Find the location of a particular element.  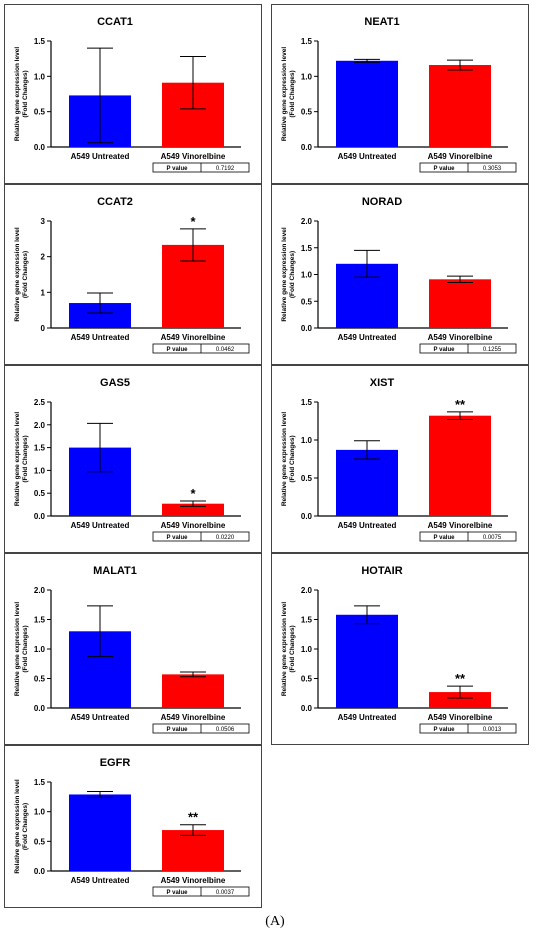

pvalue-value: 0.1255 is located at coordinates (492, 350).